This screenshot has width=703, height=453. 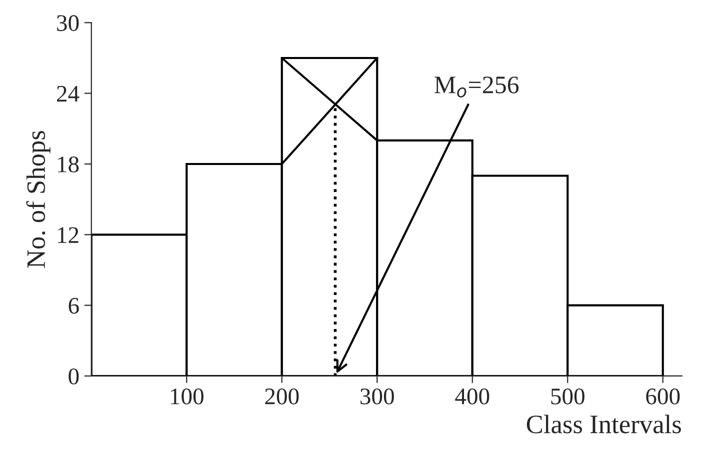 What do you see at coordinates (567, 396) in the screenshot?
I see `x-tick-label: 500` at bounding box center [567, 396].